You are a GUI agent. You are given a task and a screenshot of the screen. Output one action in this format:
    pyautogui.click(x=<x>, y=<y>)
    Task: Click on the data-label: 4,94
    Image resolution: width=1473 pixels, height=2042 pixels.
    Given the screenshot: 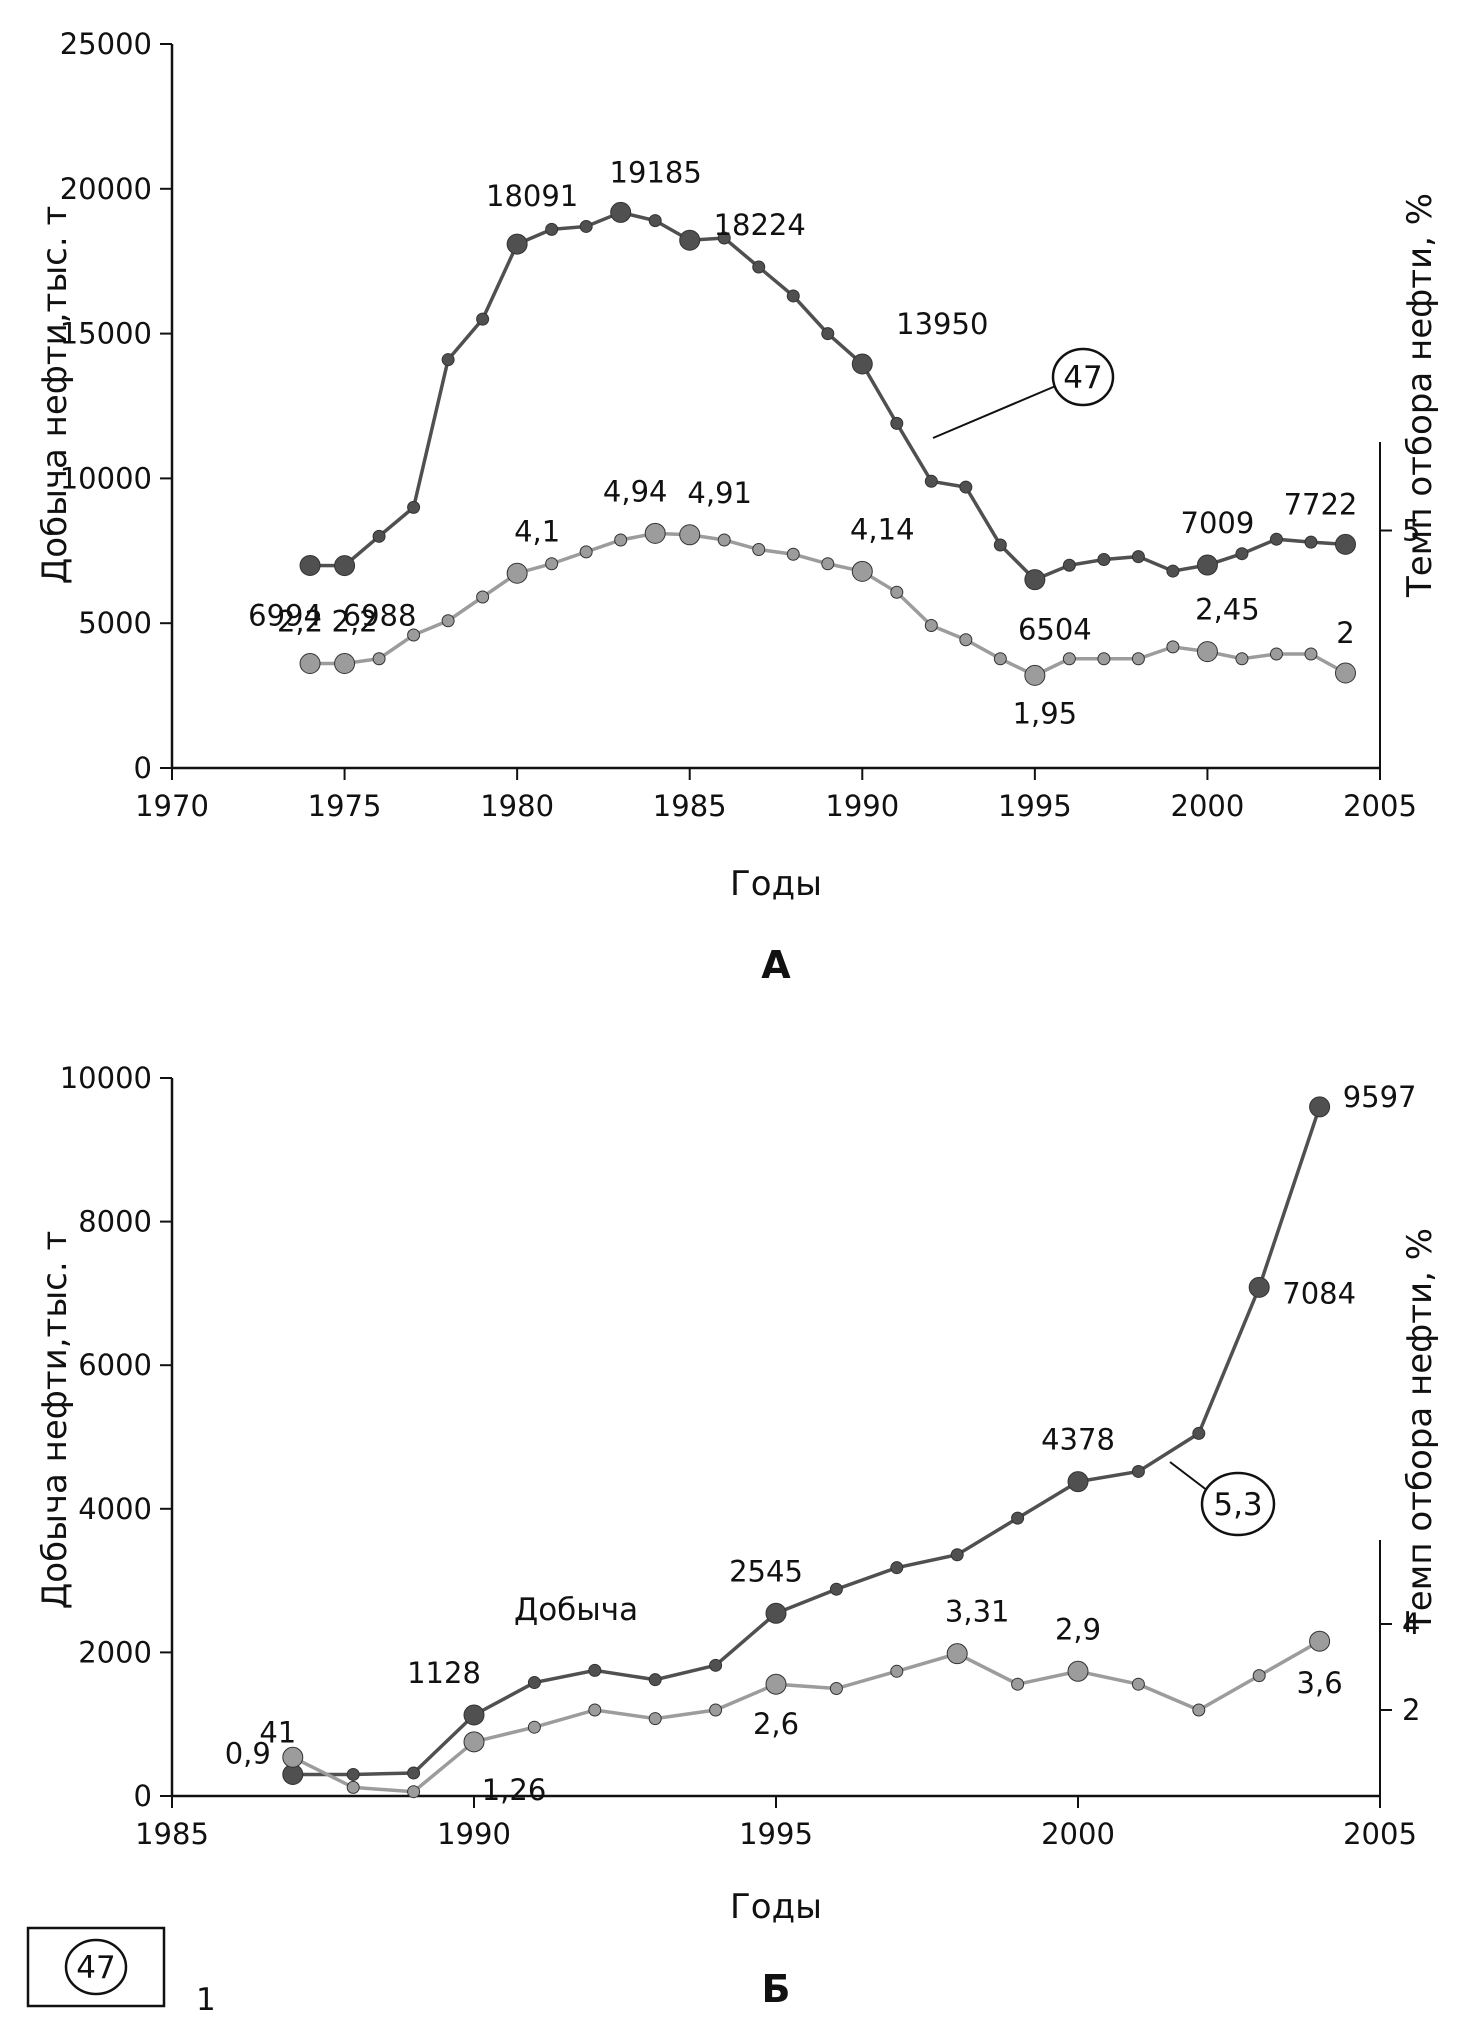 What is the action you would take?
    pyautogui.click(x=635, y=491)
    